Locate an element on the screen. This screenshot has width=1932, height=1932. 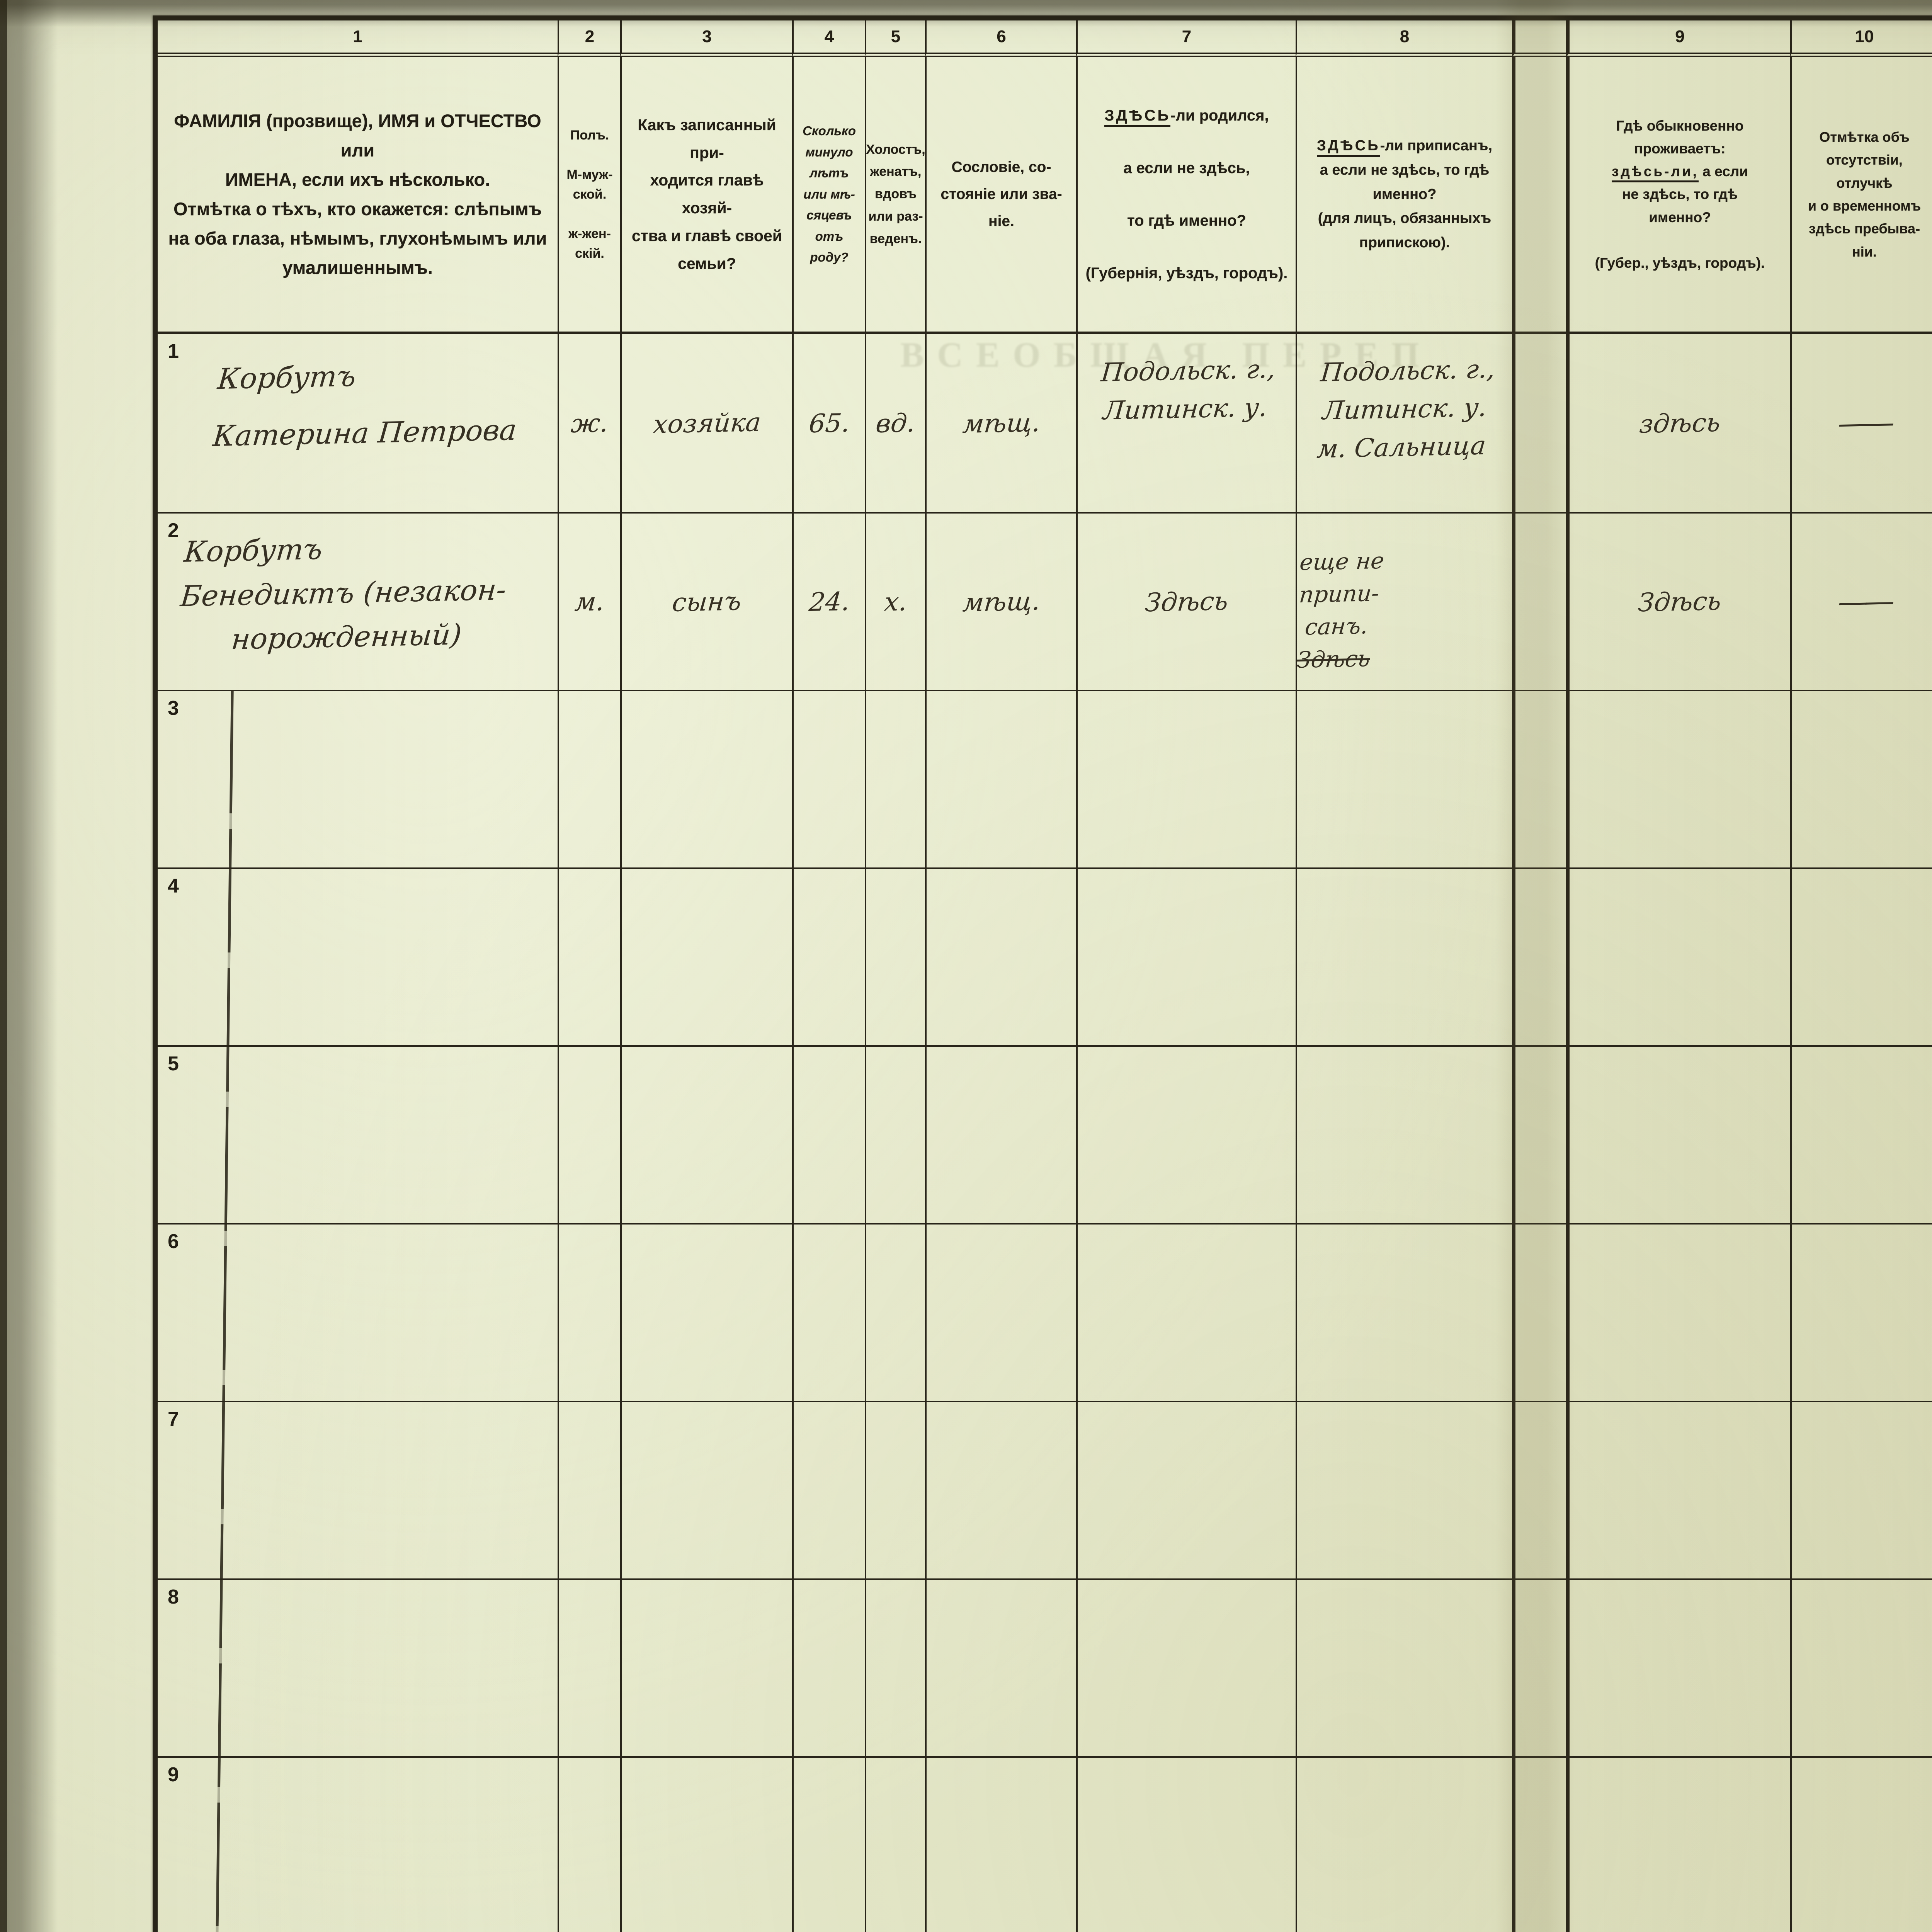
fold-spacer-header is located at coordinates (1539, 39).